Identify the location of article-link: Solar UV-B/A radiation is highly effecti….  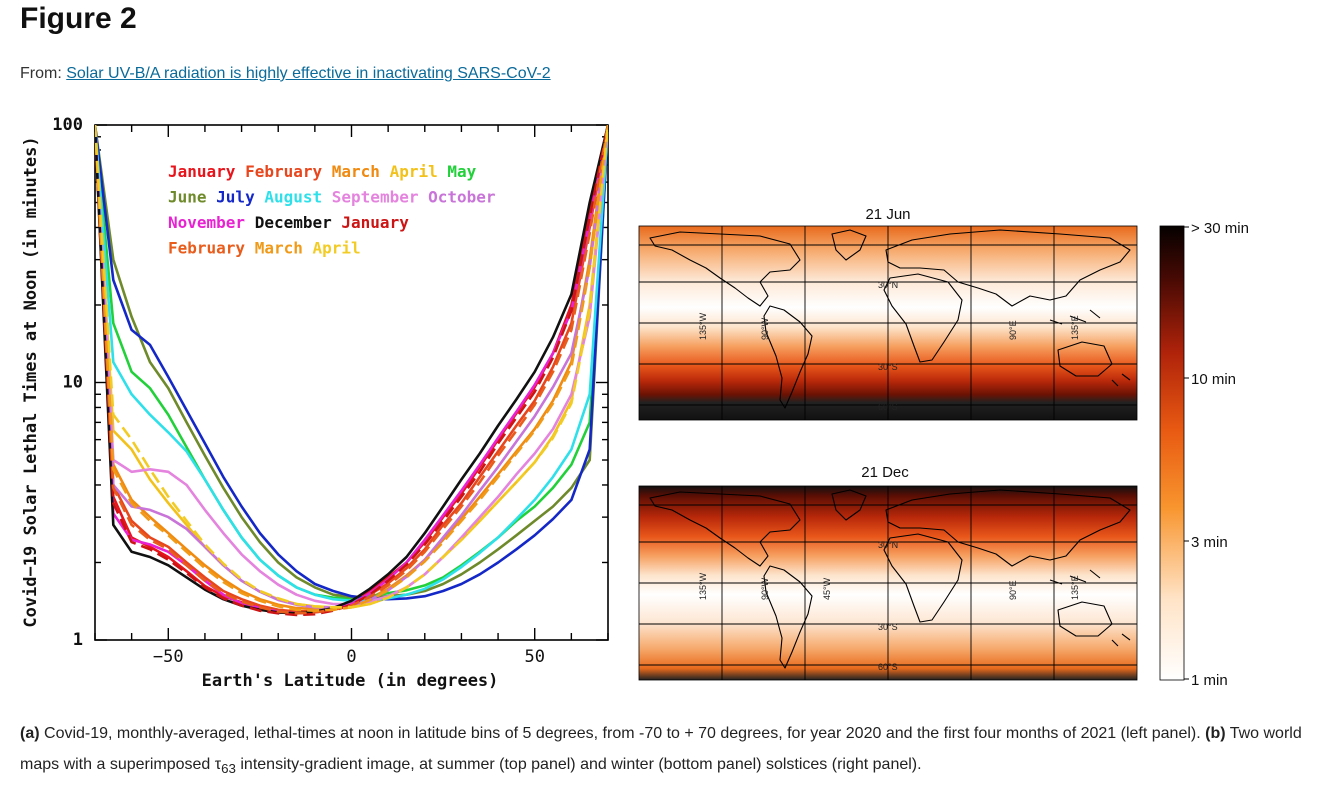
(308, 73).